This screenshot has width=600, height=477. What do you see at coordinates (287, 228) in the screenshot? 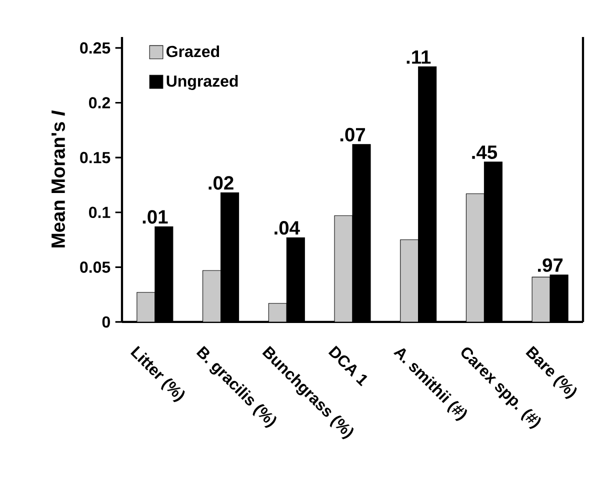
I see `annotation: .04` at bounding box center [287, 228].